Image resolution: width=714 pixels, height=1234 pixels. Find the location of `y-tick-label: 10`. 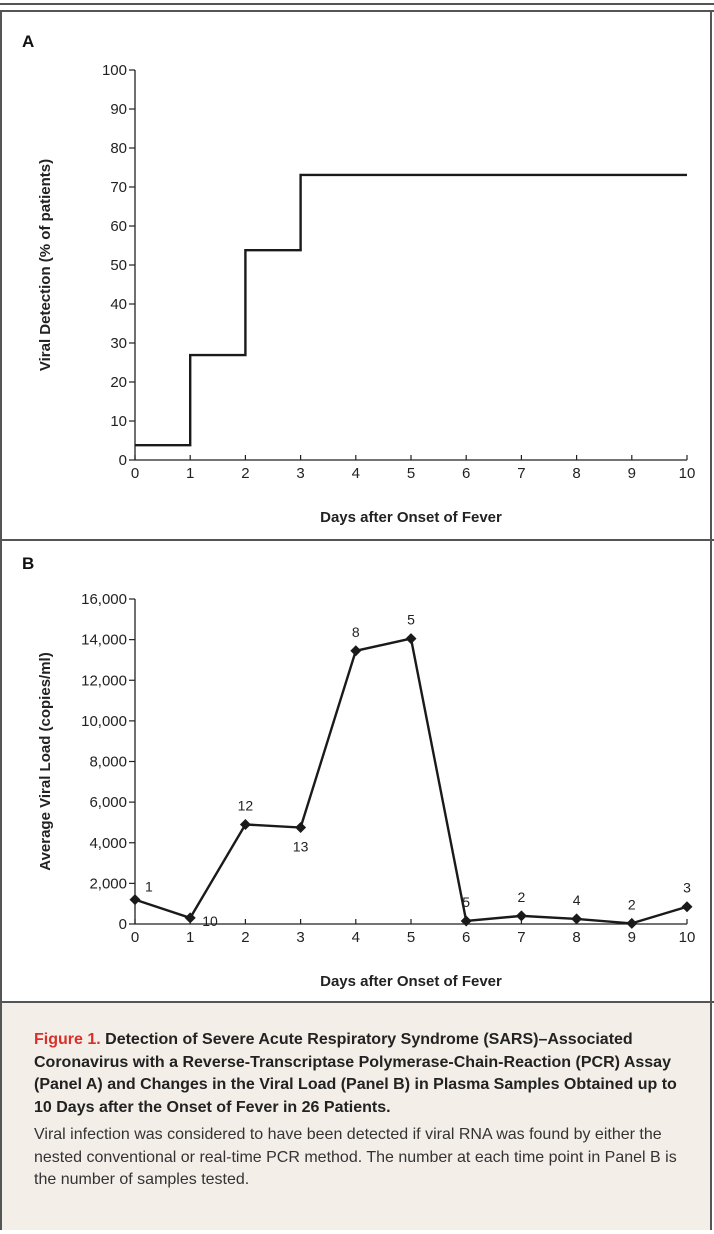

y-tick-label: 10 is located at coordinates (118, 421).